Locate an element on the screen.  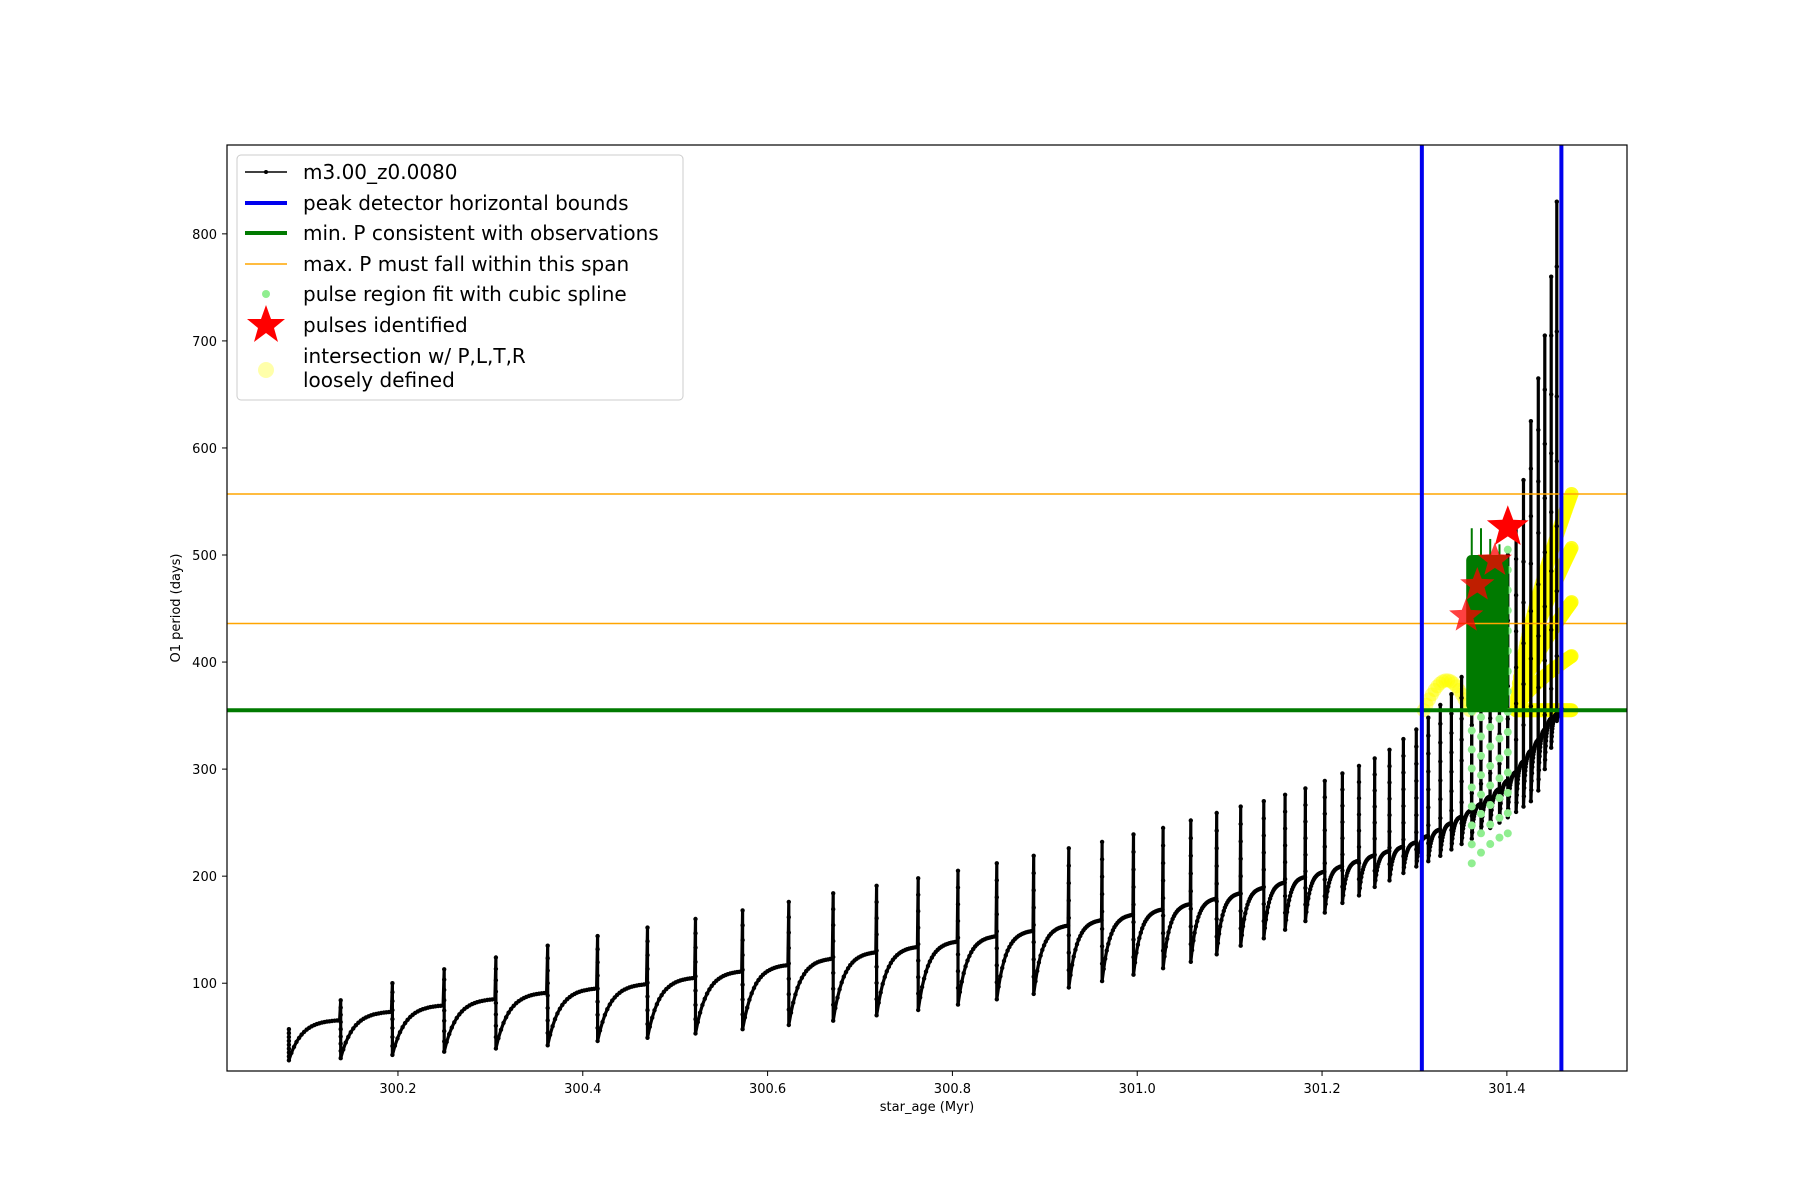
legend-label-pulses: pulses identified is located at coordinates (385, 325).